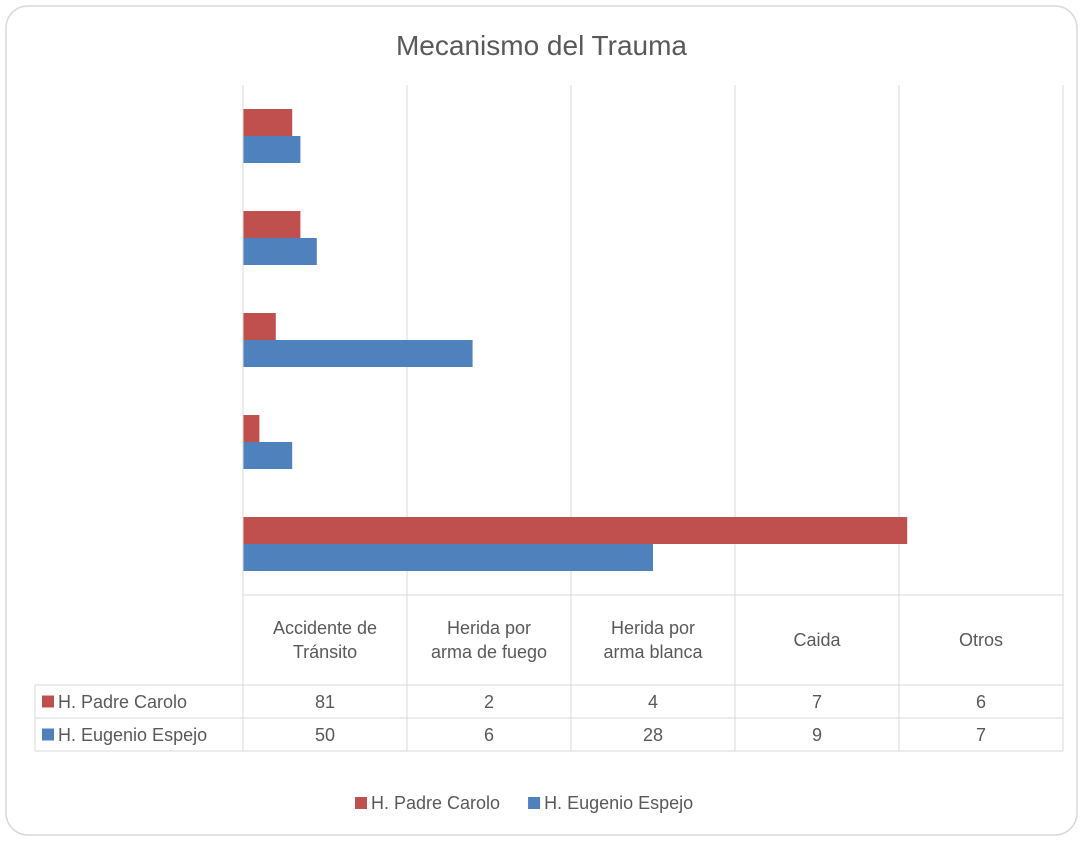  I want to click on category-label: Otros, so click(980, 640).